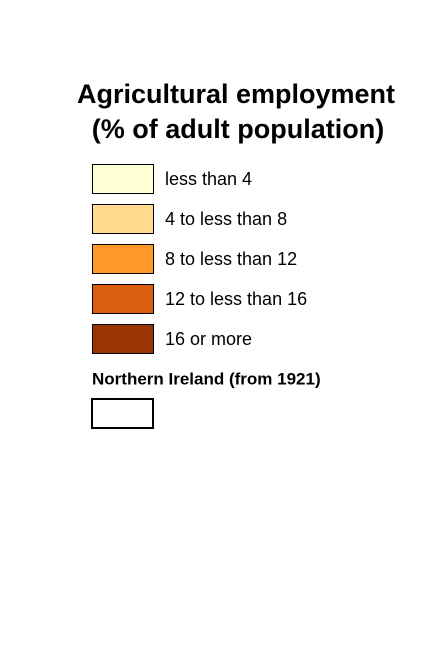 The height and width of the screenshot is (651, 445). I want to click on legend-label: 8 to less than 12, so click(231, 259).